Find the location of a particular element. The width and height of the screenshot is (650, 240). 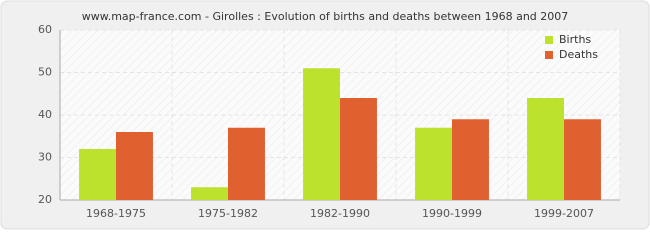

y-tick-label: 40 is located at coordinates (45, 114).